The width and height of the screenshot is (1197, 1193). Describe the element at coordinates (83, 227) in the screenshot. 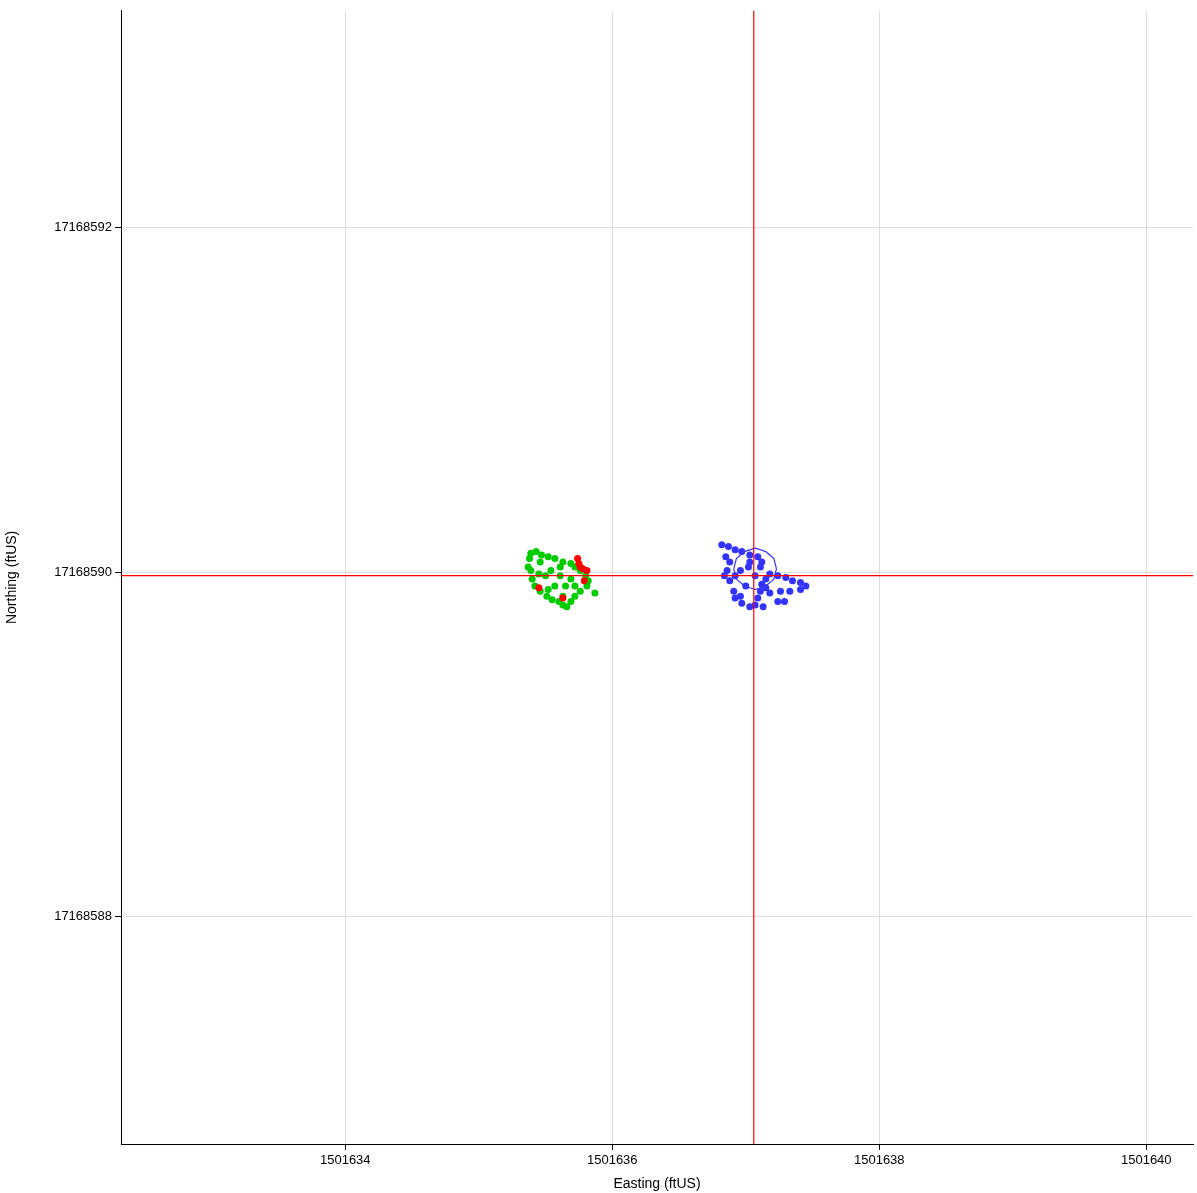

I see `y-tick-label: 17168592` at that location.